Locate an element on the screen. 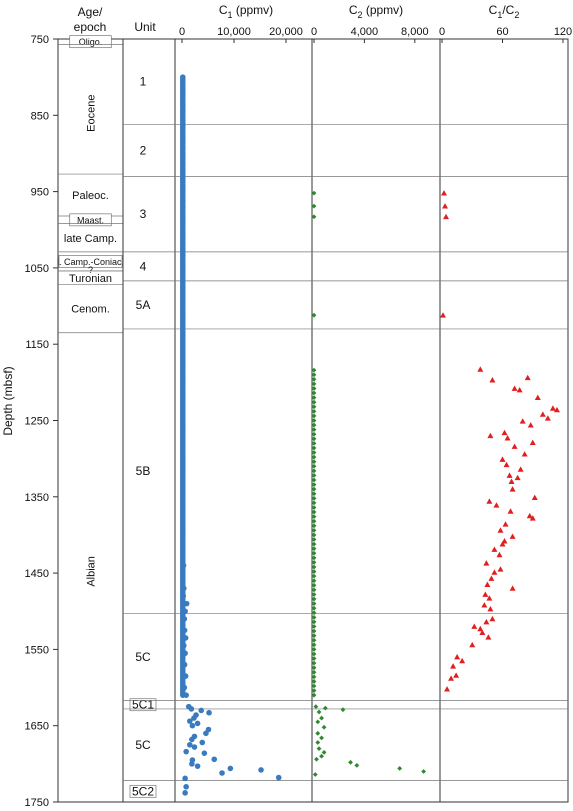 The image size is (573, 811). epoch-label: late Camp. is located at coordinates (90, 239).